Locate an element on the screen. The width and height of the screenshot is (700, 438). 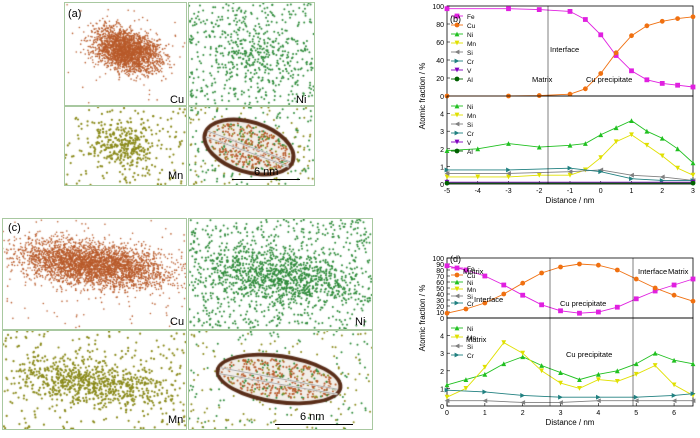
legend-marker-cu is located at coordinates (457, 25).